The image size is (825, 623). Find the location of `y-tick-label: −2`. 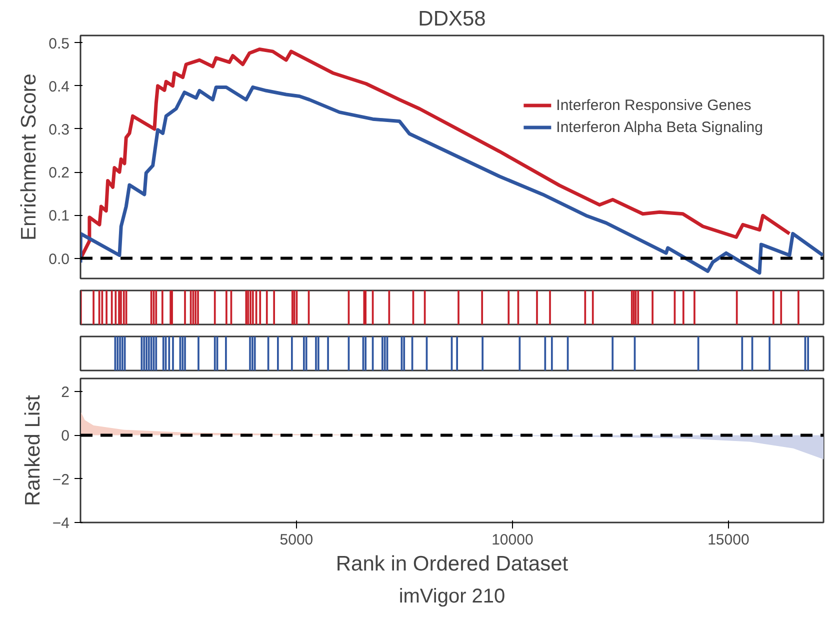

y-tick-label: −2 is located at coordinates (61, 479).